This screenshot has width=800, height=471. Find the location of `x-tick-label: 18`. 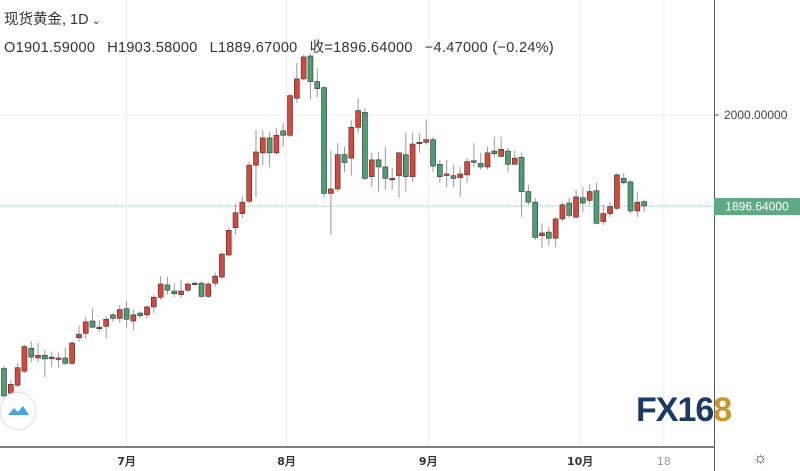

x-tick-label: 18 is located at coordinates (664, 461).